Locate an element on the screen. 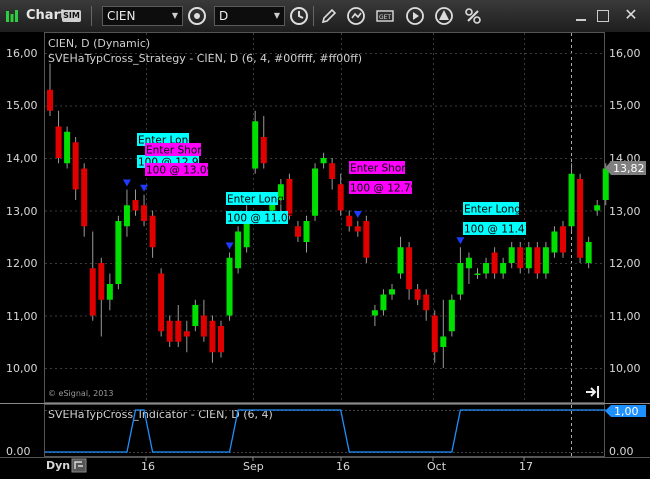 Image resolution: width=650 pixels, height=479 pixels. pencil-icon is located at coordinates (329, 16).